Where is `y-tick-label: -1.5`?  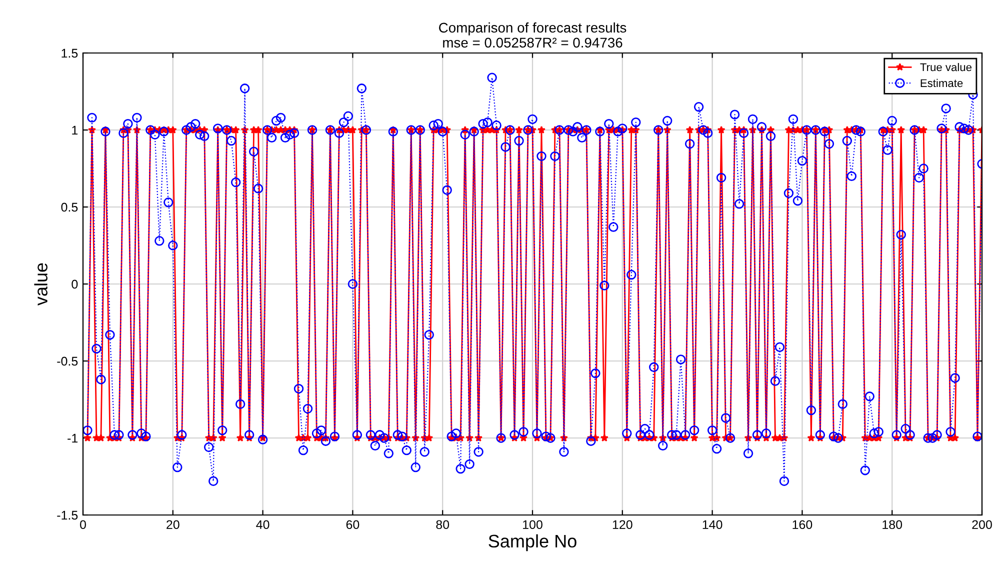 y-tick-label: -1.5 is located at coordinates (67, 515).